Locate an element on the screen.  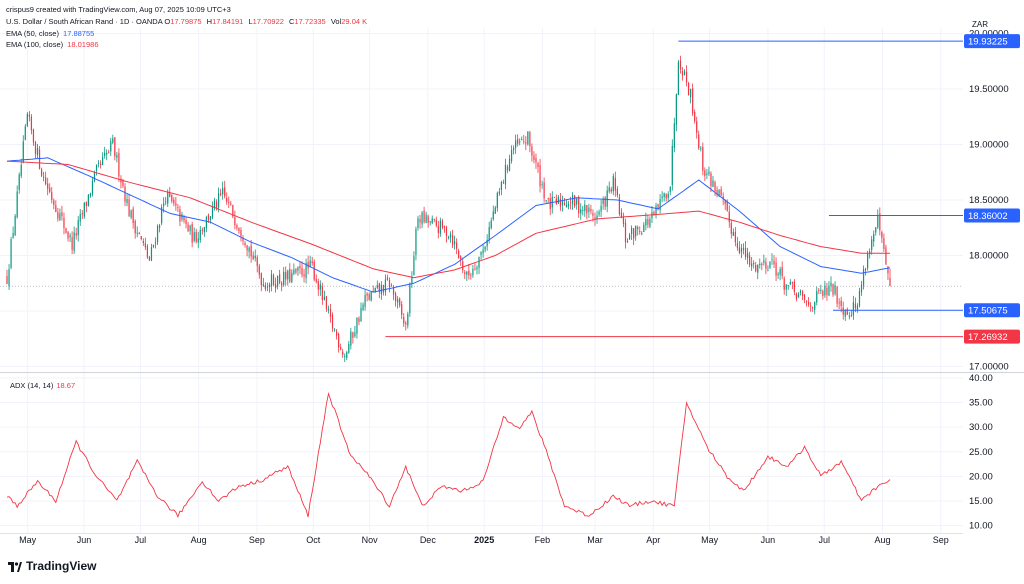
adx-legend: ADX (14, 14) 18.67 is located at coordinates (43, 385).